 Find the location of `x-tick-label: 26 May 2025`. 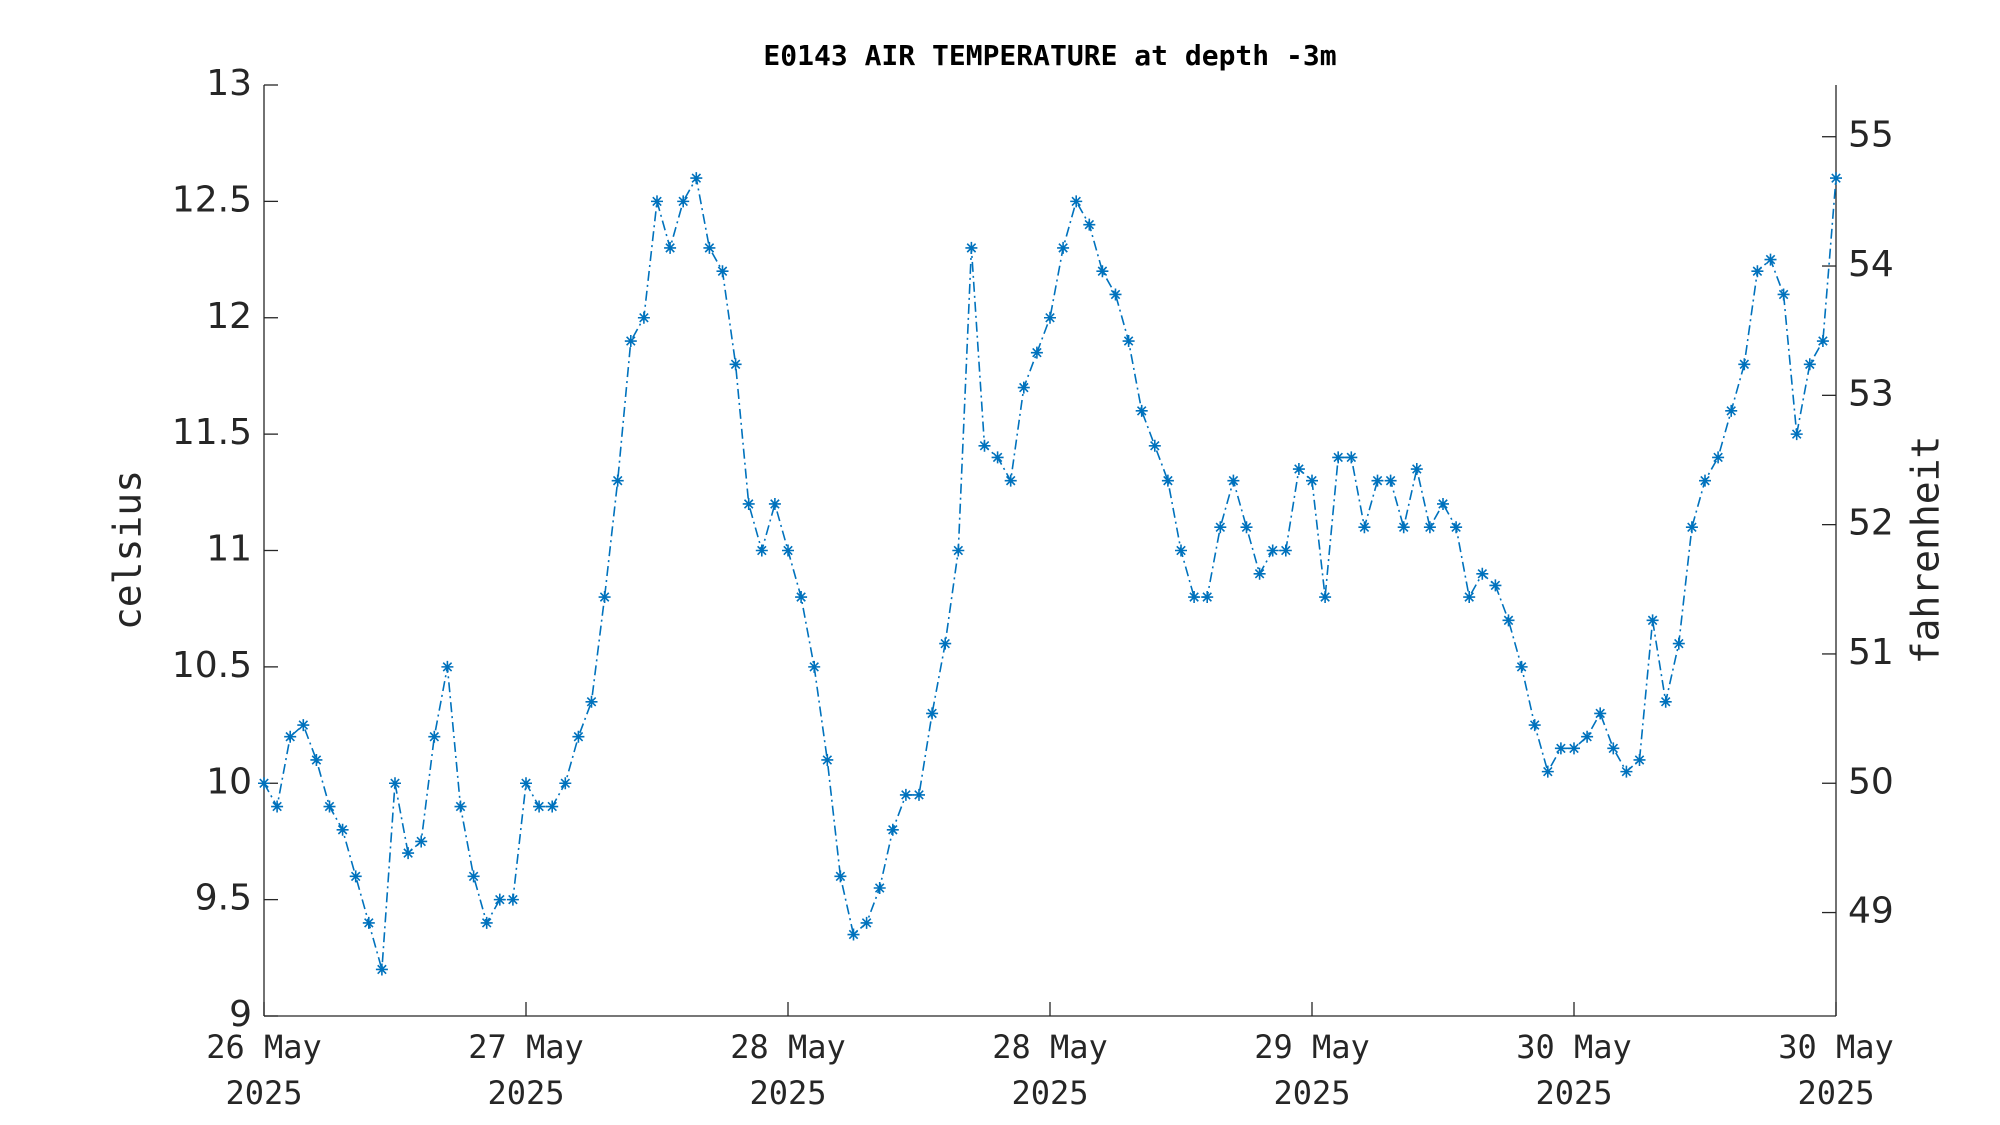

x-tick-label: 26 May 2025 is located at coordinates (264, 1070).